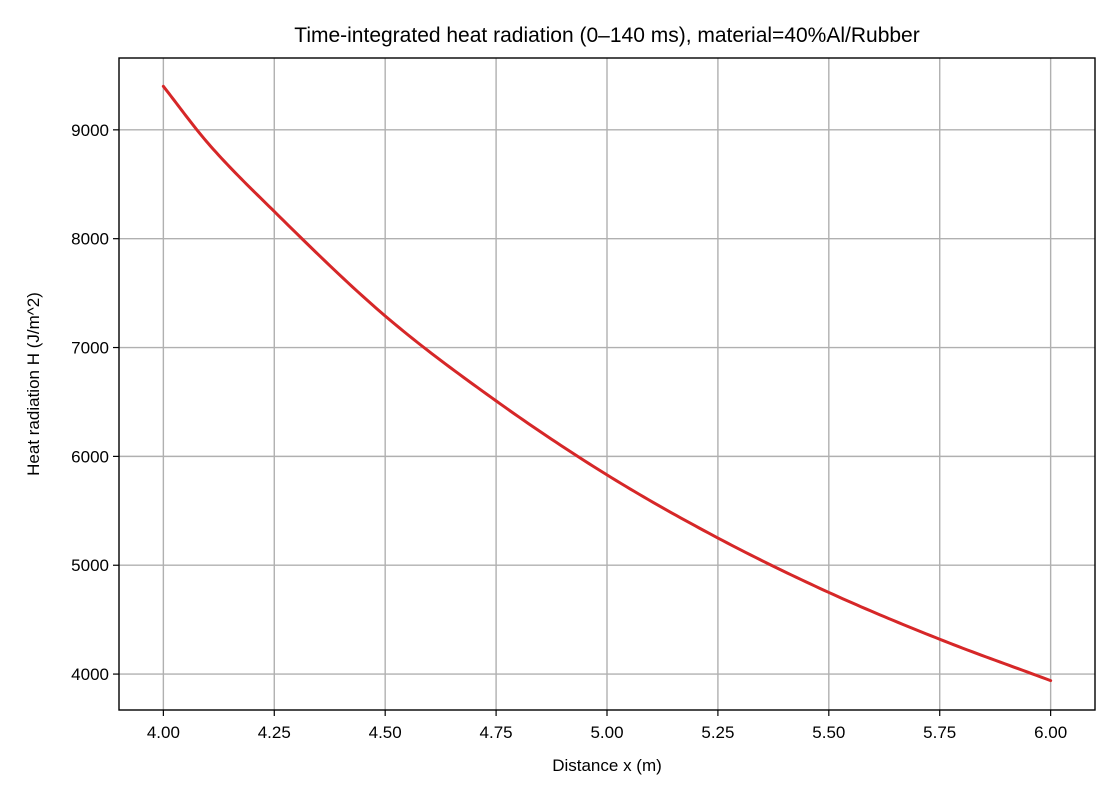 Image resolution: width=1120 pixels, height=800 pixels. Describe the element at coordinates (90, 239) in the screenshot. I see `y-tick-label: 8000` at that location.